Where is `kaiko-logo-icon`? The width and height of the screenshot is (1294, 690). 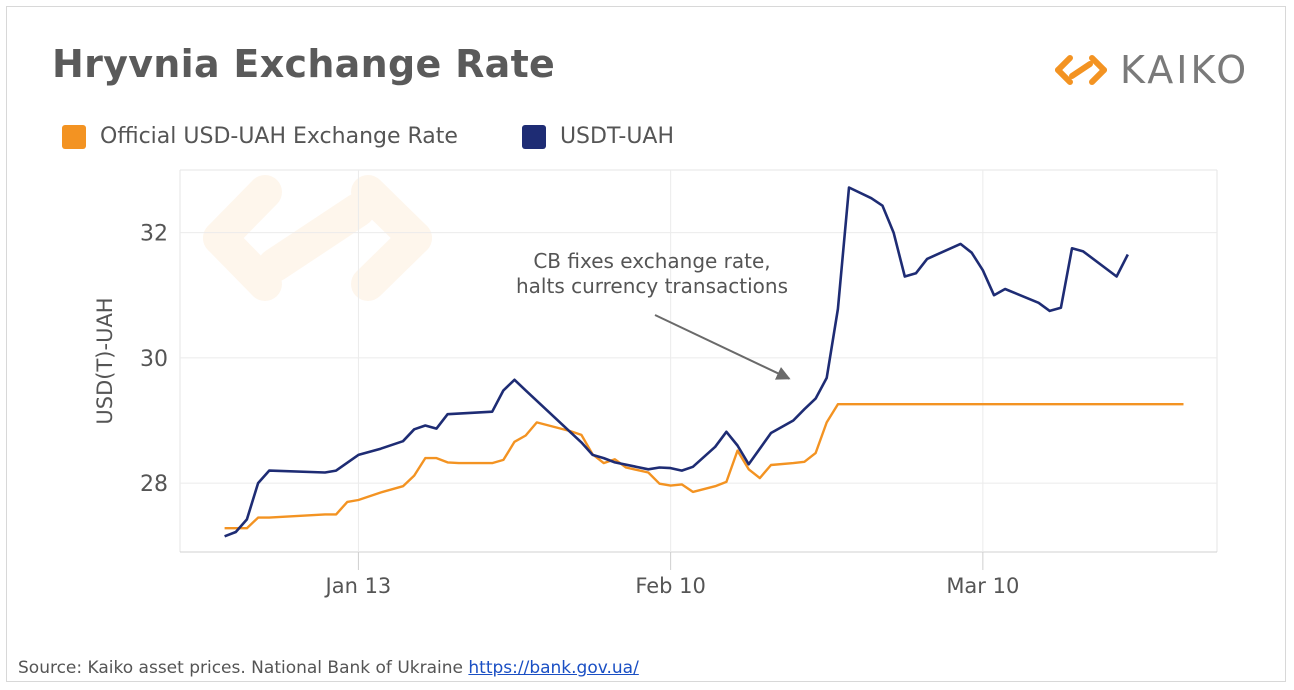
kaiko-logo-icon is located at coordinates (1081, 70).